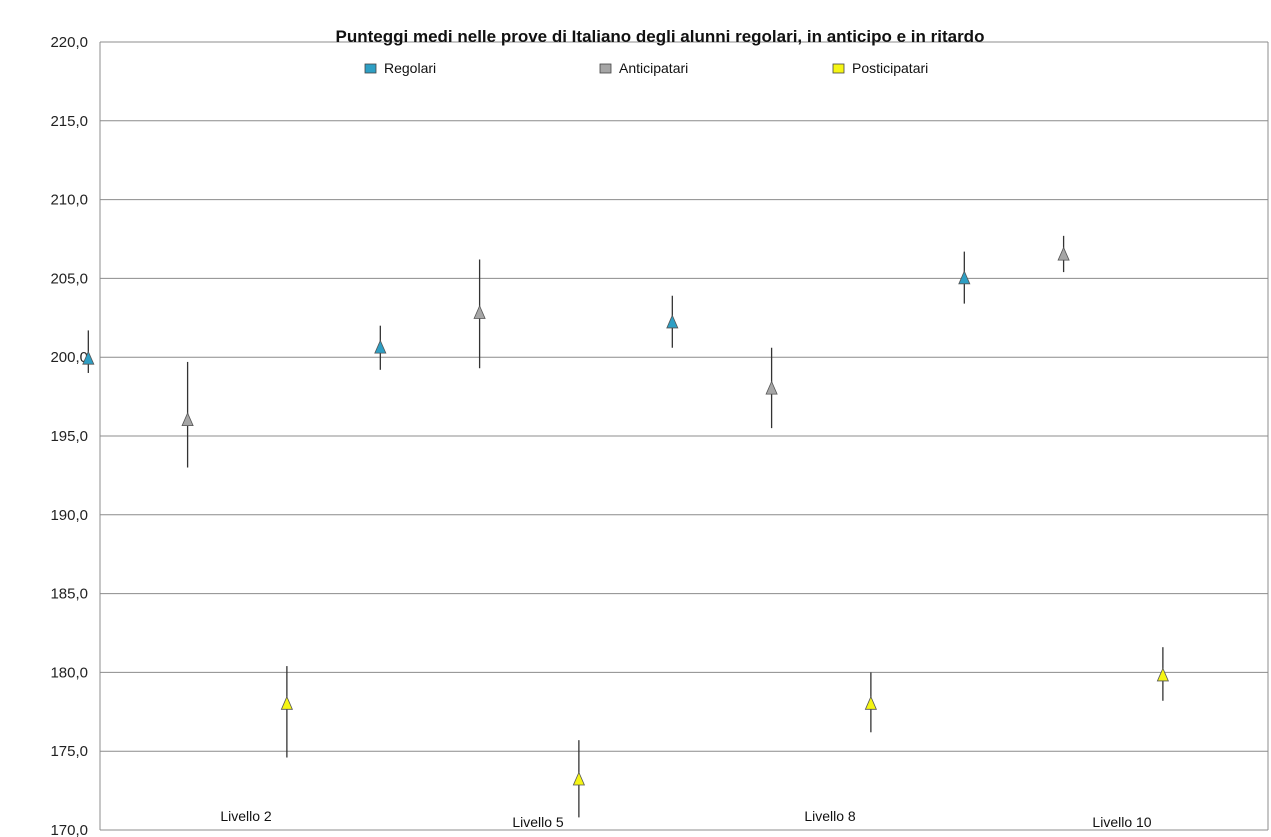  What do you see at coordinates (830, 816) in the screenshot?
I see `x-tick-label: Livello 8` at bounding box center [830, 816].